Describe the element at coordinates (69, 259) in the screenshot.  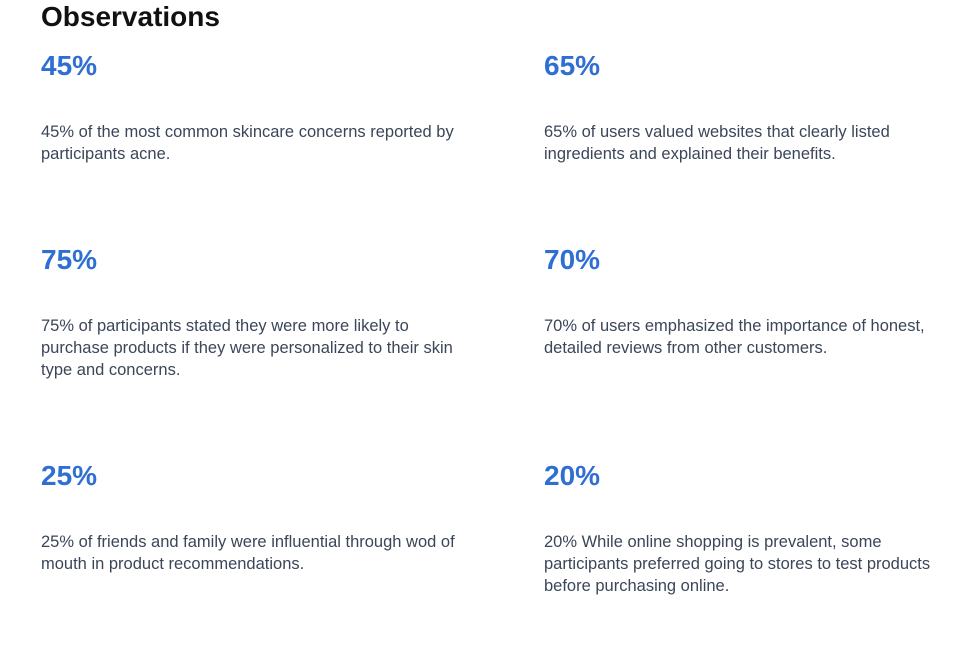
I see `stat-value: 75%` at that location.